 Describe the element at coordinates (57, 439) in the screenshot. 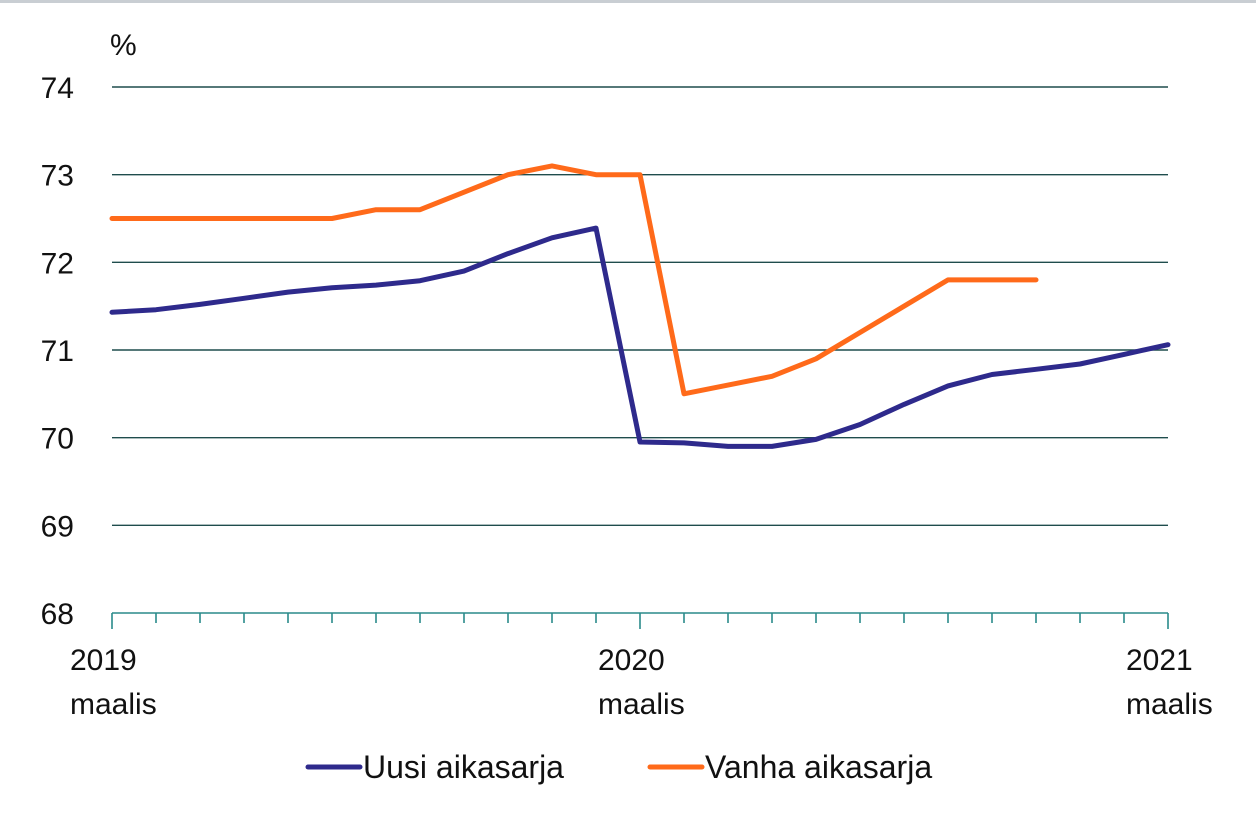

I see `y-tick-label-70: 70` at that location.